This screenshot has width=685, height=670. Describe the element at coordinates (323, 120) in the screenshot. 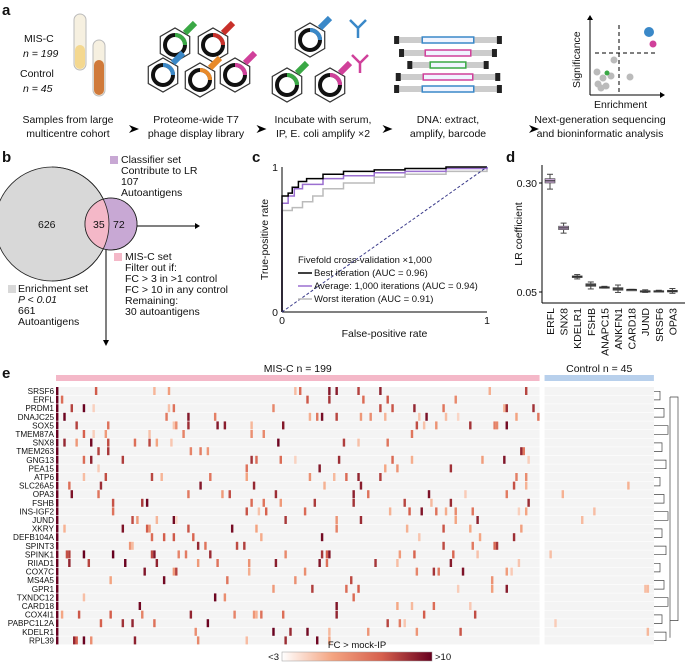

I see `step-3-text: Incubate with serum,` at that location.